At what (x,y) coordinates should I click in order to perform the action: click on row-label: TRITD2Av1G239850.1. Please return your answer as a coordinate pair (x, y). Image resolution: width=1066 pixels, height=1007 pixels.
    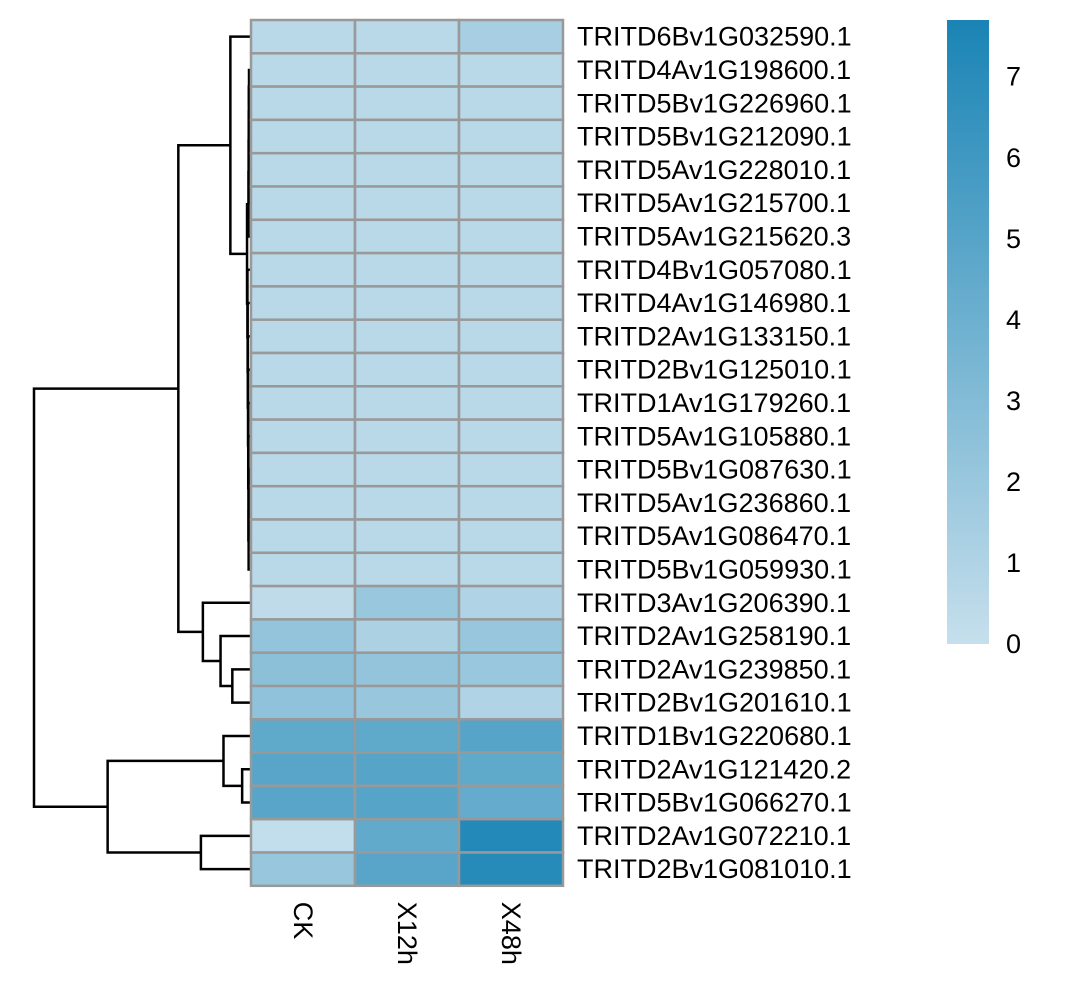
    Looking at the image, I should click on (714, 669).